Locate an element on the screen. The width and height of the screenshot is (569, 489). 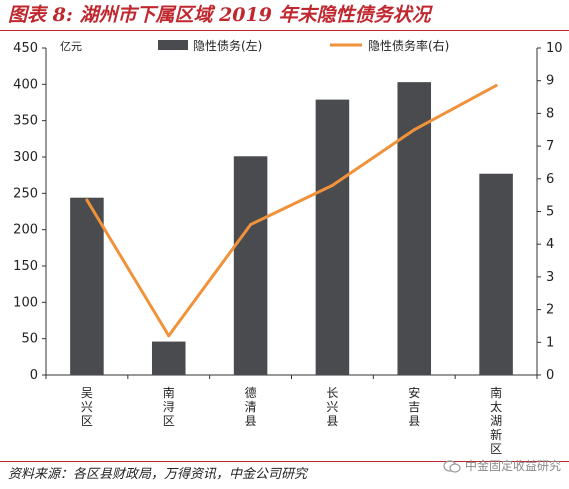
source-note: 资料来源：各区县财政局，万得资讯，中金公司研究 is located at coordinates (158, 474).